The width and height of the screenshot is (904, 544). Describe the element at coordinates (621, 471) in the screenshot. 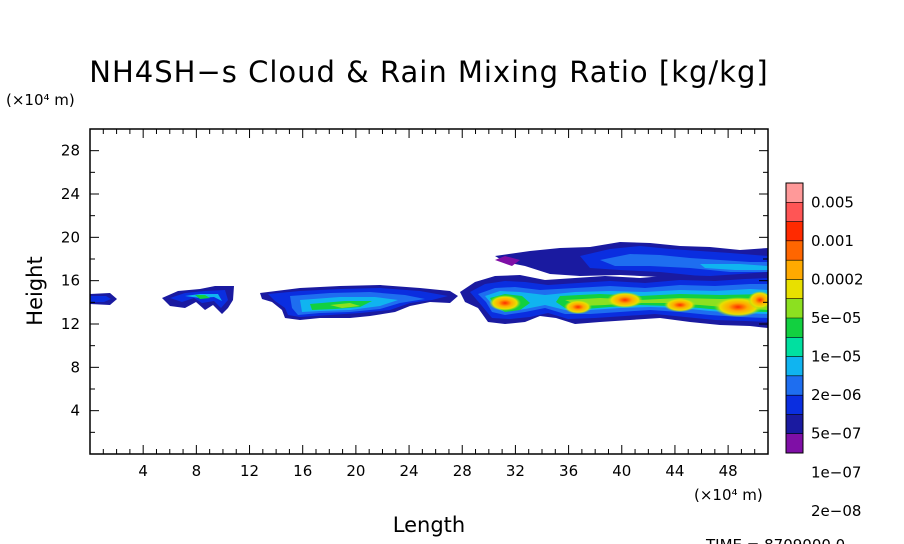

I see `x-tick-label: 40` at that location.